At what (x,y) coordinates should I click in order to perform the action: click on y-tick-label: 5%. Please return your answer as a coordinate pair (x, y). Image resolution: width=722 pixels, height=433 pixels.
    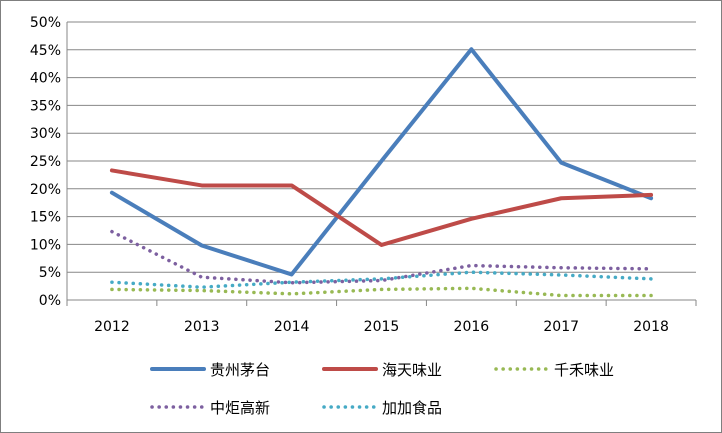
    Looking at the image, I should click on (50, 273).